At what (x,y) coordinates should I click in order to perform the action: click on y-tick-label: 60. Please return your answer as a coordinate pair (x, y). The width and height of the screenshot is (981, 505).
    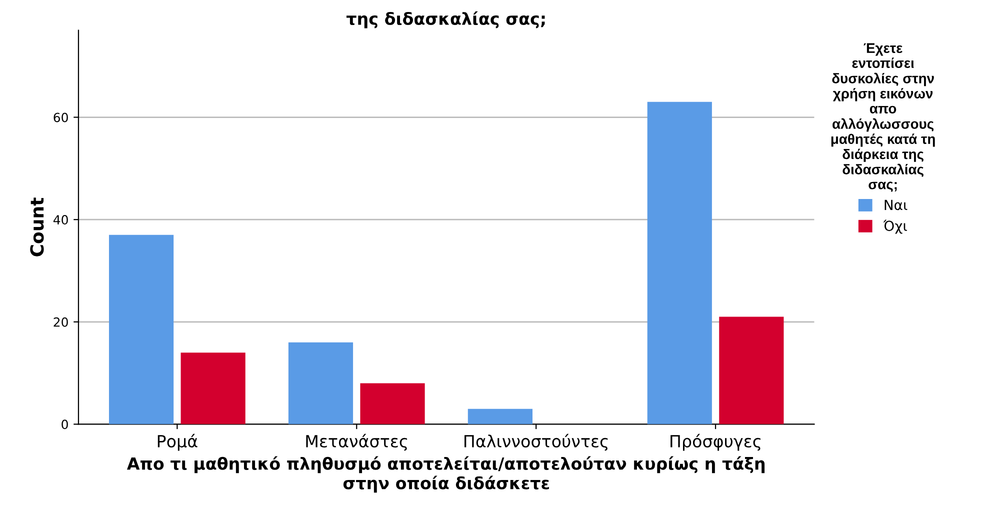
    Looking at the image, I should click on (61, 117).